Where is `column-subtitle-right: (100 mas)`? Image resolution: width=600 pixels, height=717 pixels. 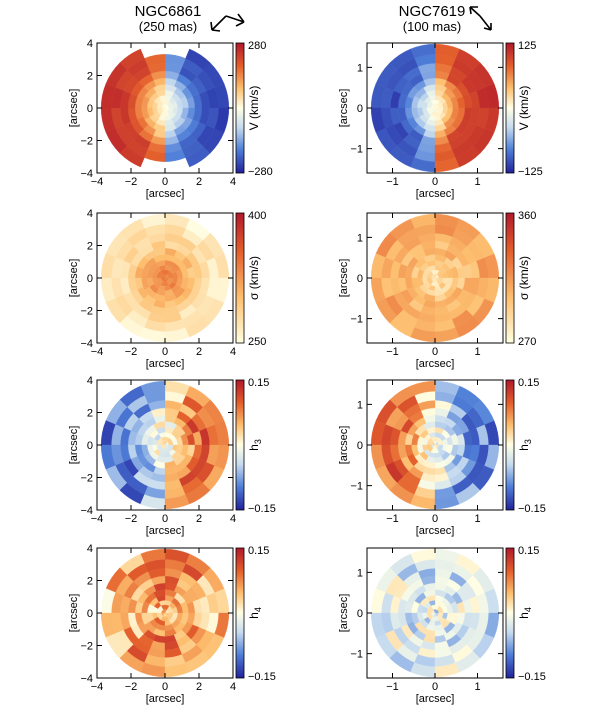
column-subtitle-right: (100 mas) is located at coordinates (432, 26).